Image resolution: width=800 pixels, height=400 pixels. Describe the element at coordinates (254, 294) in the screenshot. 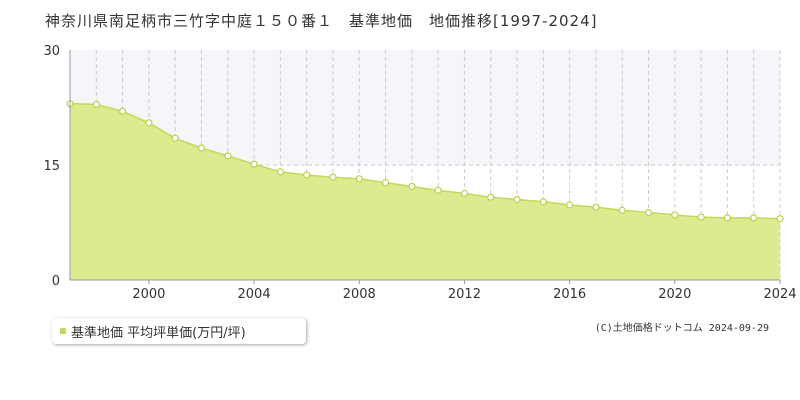

I see `x-tick-label: 2004` at that location.